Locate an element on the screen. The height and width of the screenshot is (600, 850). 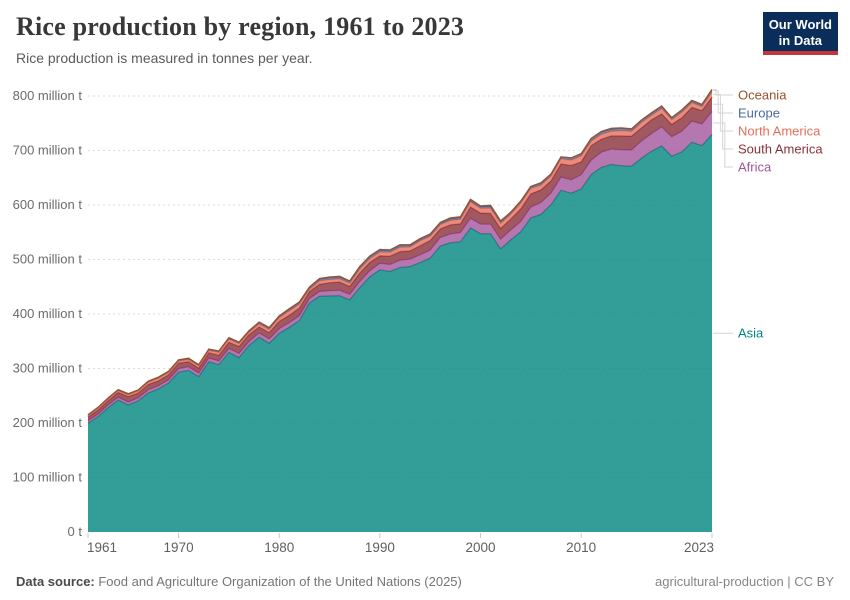
x-axis-label: 1961 is located at coordinates (102, 547).